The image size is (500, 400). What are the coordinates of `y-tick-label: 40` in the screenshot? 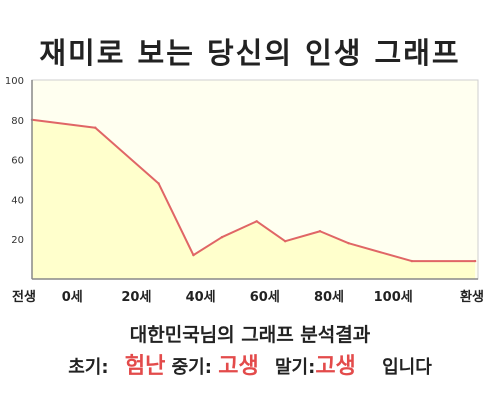 It's located at (17, 200).